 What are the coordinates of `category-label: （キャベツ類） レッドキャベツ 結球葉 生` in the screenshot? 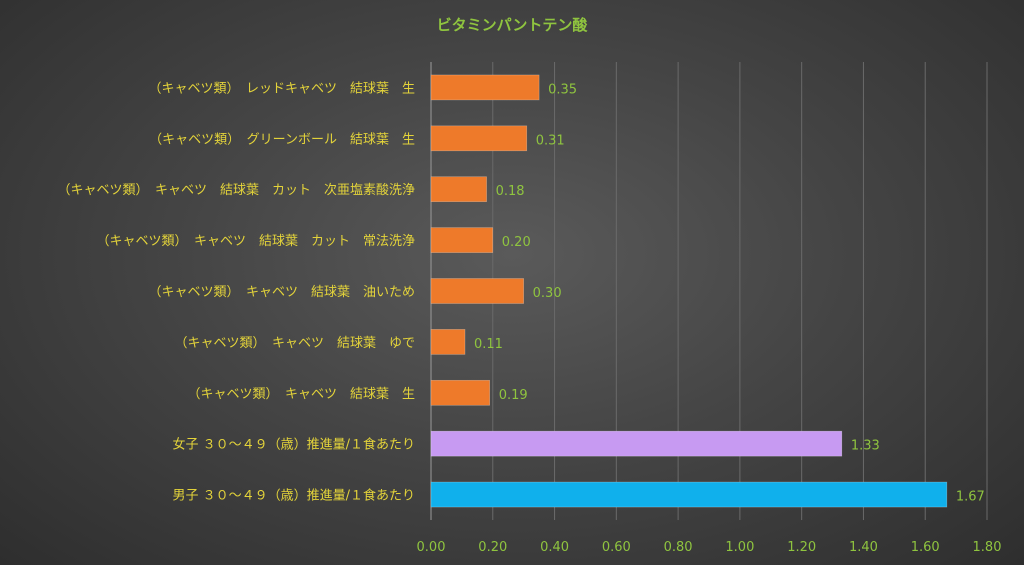 It's located at (281, 88).